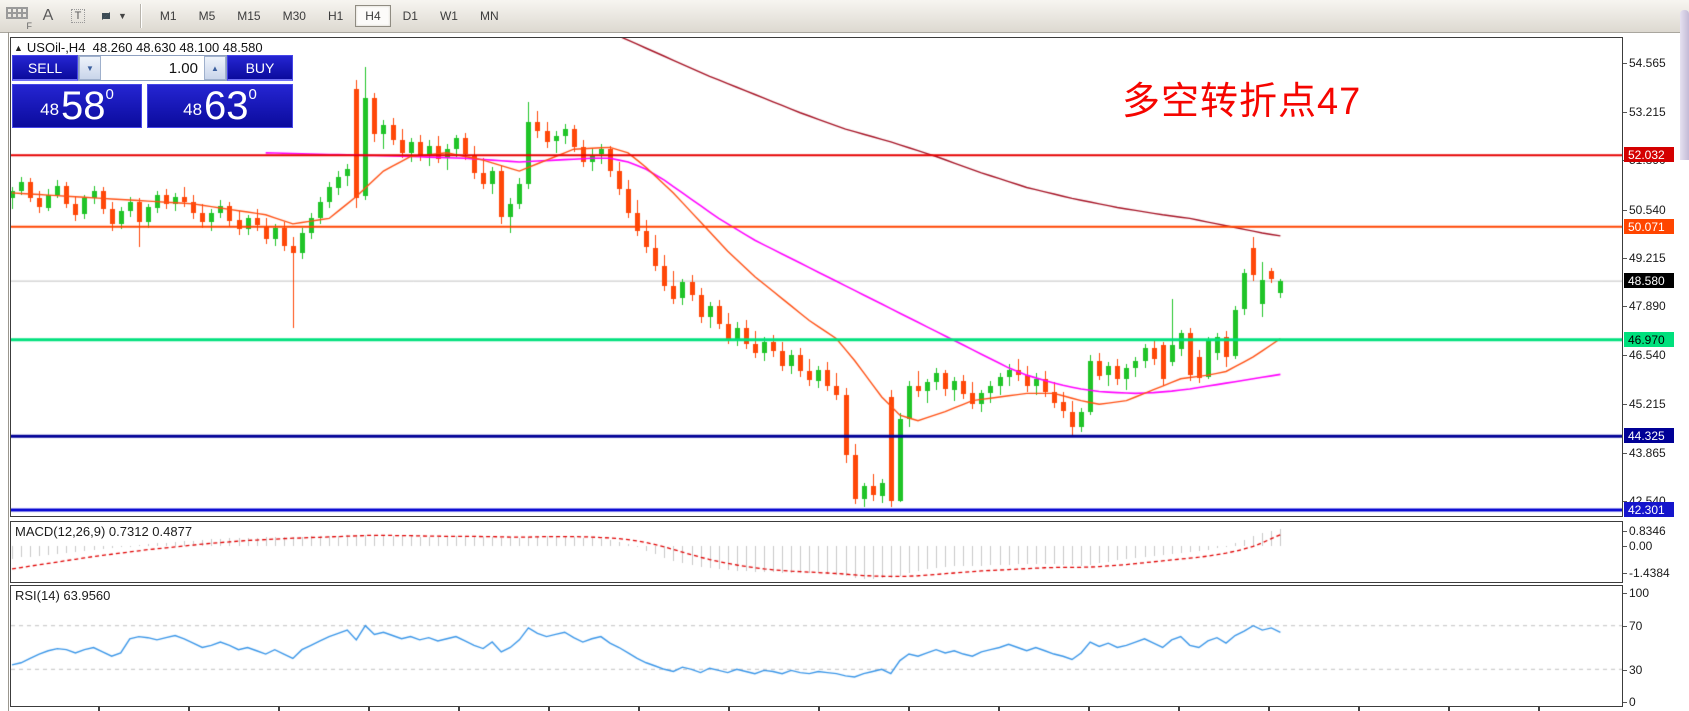 Image resolution: width=1689 pixels, height=711 pixels. I want to click on volume-increase-button: ▲, so click(215, 68).